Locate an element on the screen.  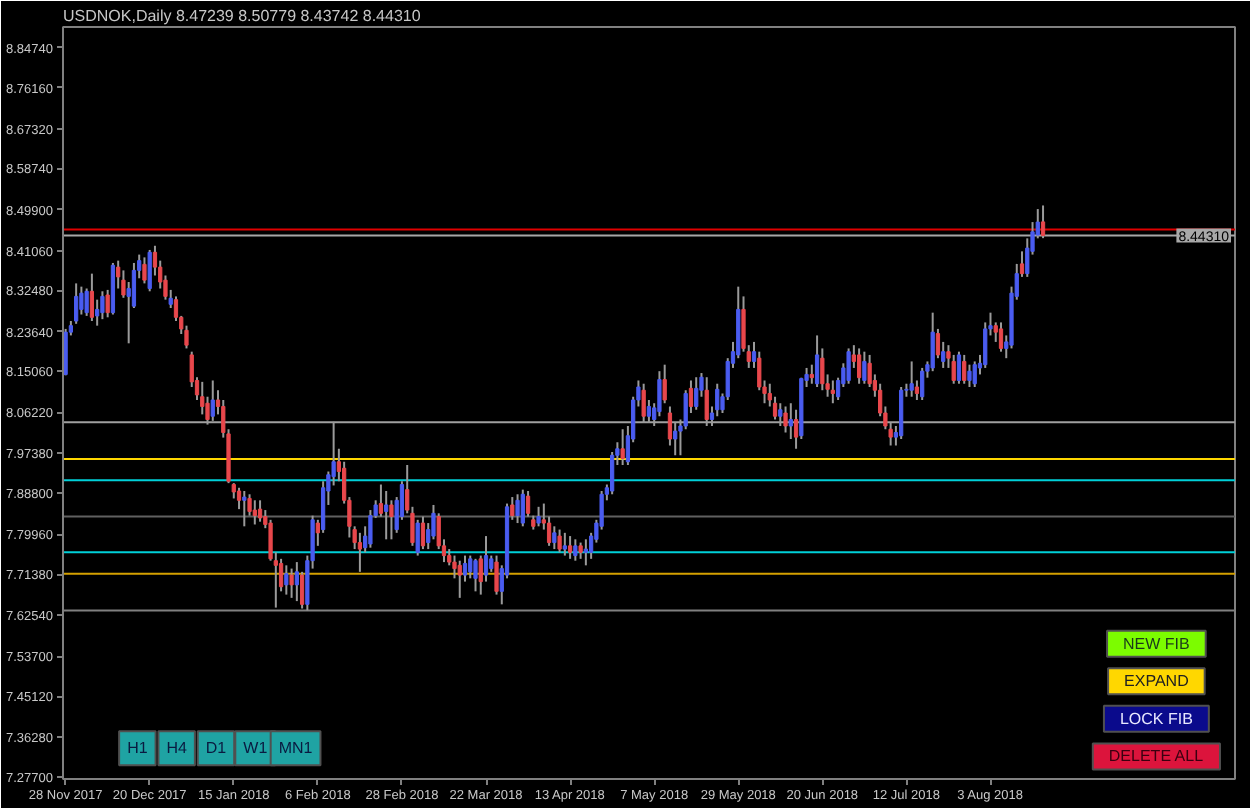
chart-title: USDNOK,Daily 8.47239 8.50779 8.43742 8.44310 is located at coordinates (242, 16).